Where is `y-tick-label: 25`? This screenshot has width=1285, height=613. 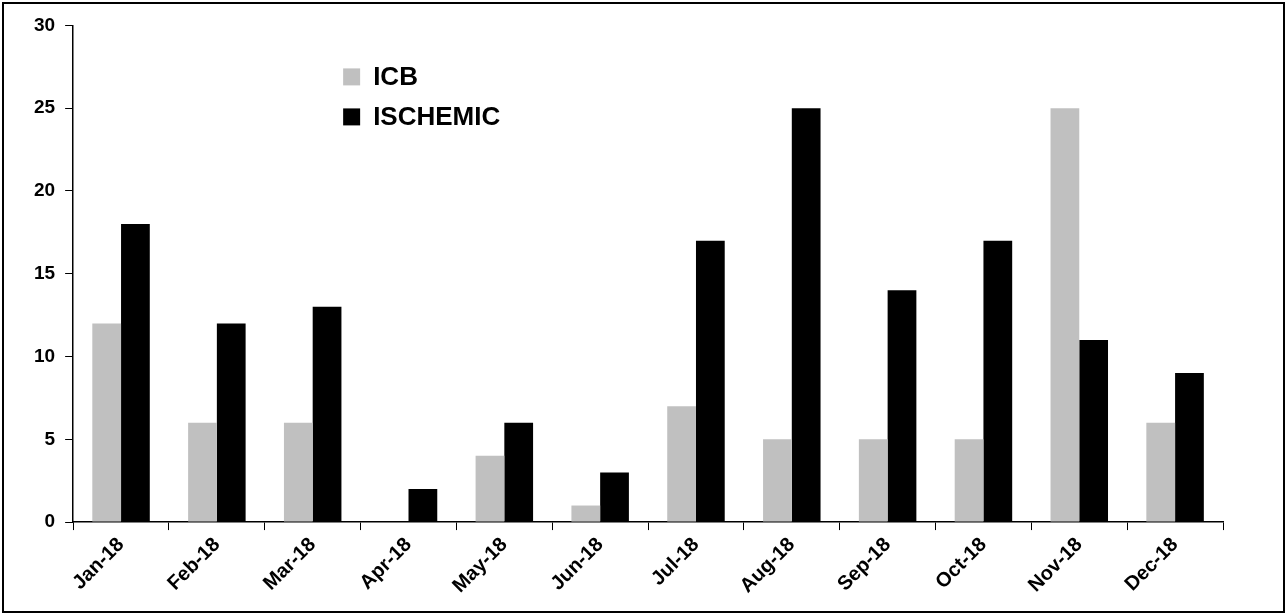 y-tick-label: 25 is located at coordinates (44, 107).